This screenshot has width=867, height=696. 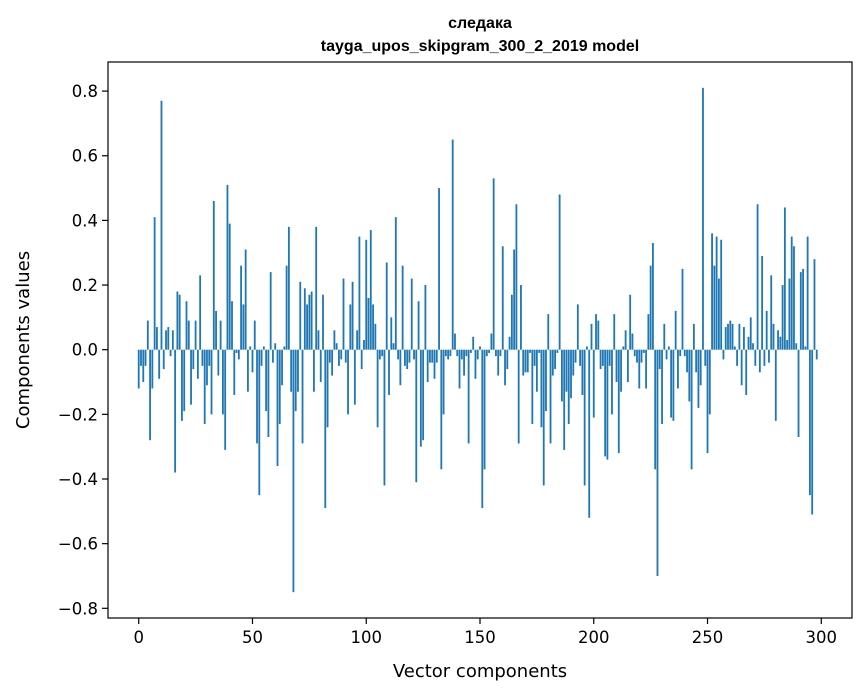 What do you see at coordinates (366, 637) in the screenshot?
I see `x-tick-label: 100` at bounding box center [366, 637].